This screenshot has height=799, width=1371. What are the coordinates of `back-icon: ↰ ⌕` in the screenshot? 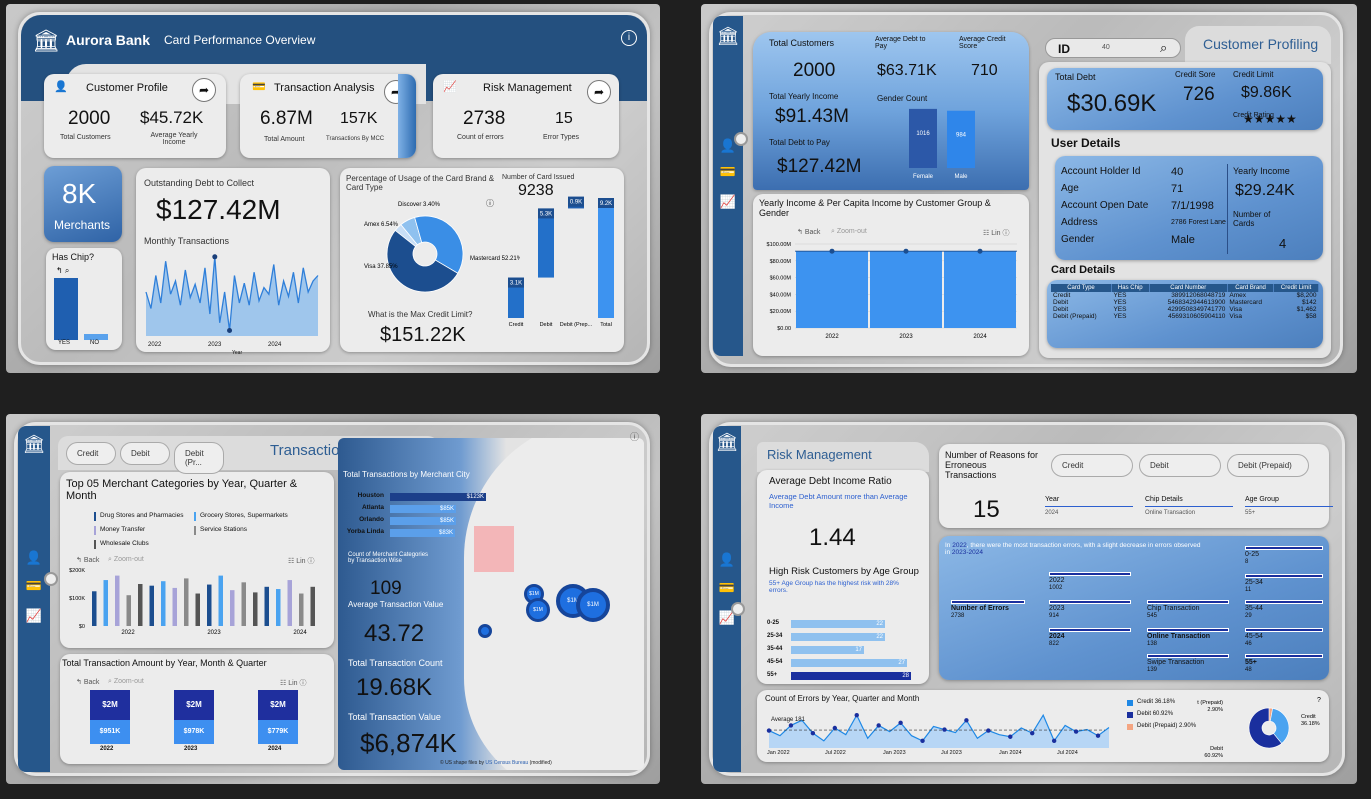 It's located at (63, 270).